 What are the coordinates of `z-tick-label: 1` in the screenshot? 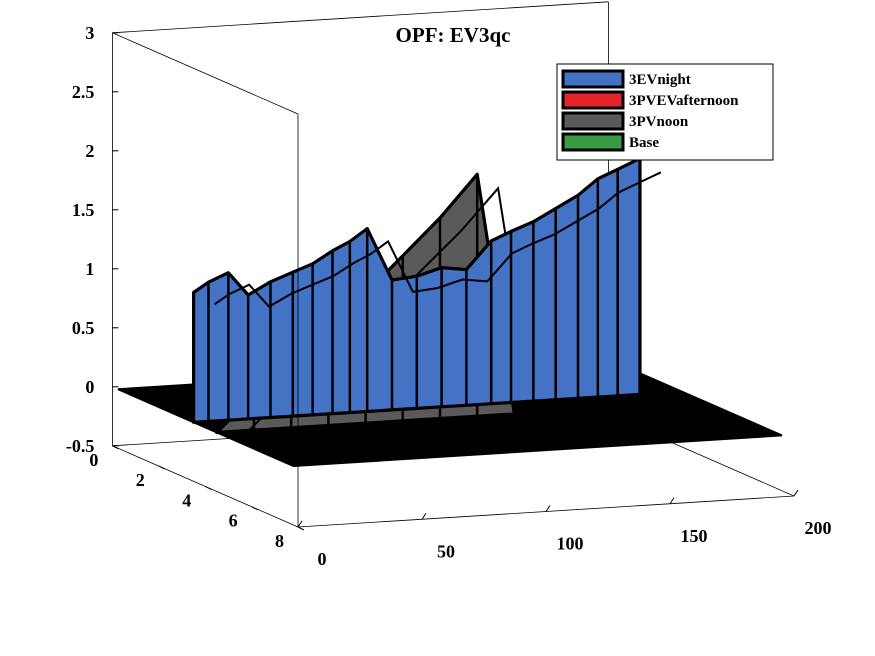 It's located at (89, 269).